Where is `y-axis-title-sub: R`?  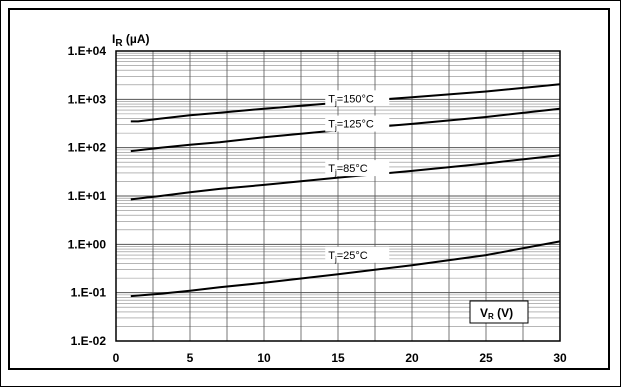
y-axis-title-sub: R is located at coordinates (119, 43).